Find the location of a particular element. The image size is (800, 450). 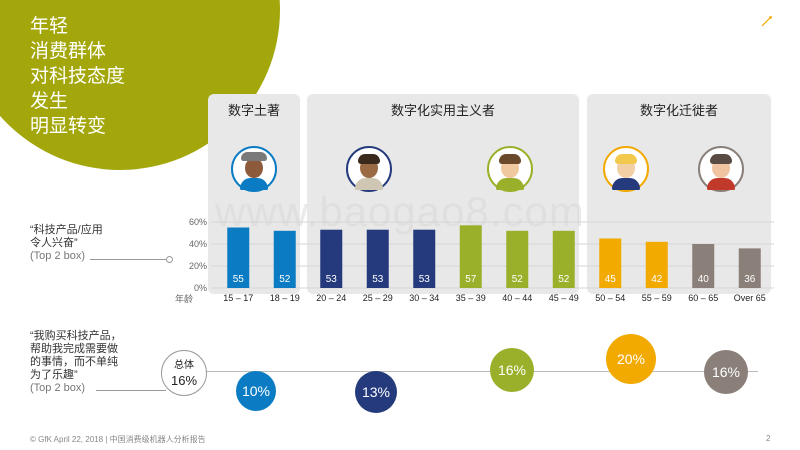

bubble-digital-natives: 10% is located at coordinates (256, 391).